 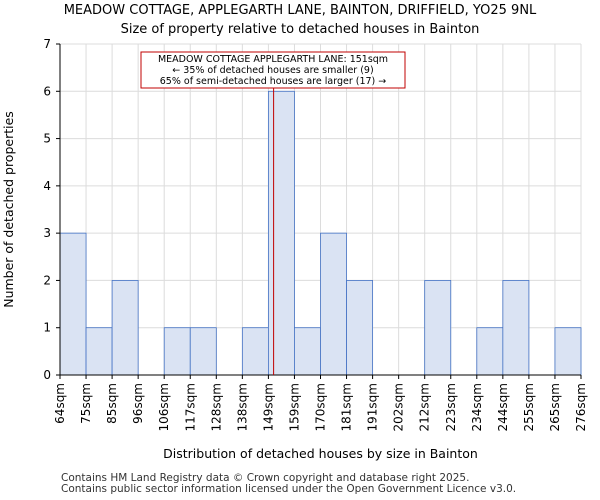 I want to click on x-tick-label: 75sqm, so click(x=86, y=403).